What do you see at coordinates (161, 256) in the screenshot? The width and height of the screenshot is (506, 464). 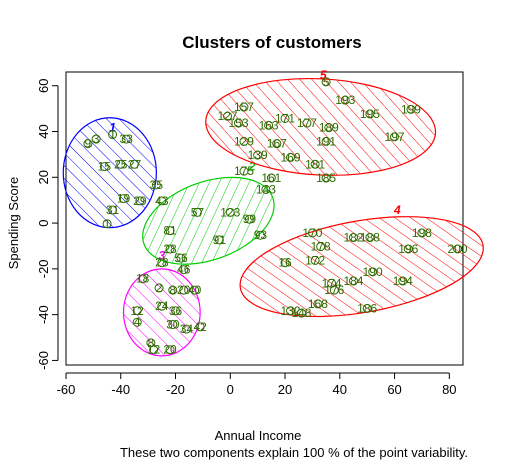 I see `cluster-3-label: 3` at bounding box center [161, 256].